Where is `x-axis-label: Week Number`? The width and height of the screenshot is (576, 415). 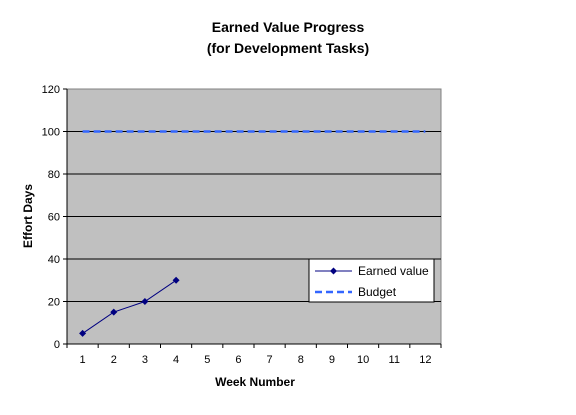
x-axis-label: Week Number is located at coordinates (255, 382).